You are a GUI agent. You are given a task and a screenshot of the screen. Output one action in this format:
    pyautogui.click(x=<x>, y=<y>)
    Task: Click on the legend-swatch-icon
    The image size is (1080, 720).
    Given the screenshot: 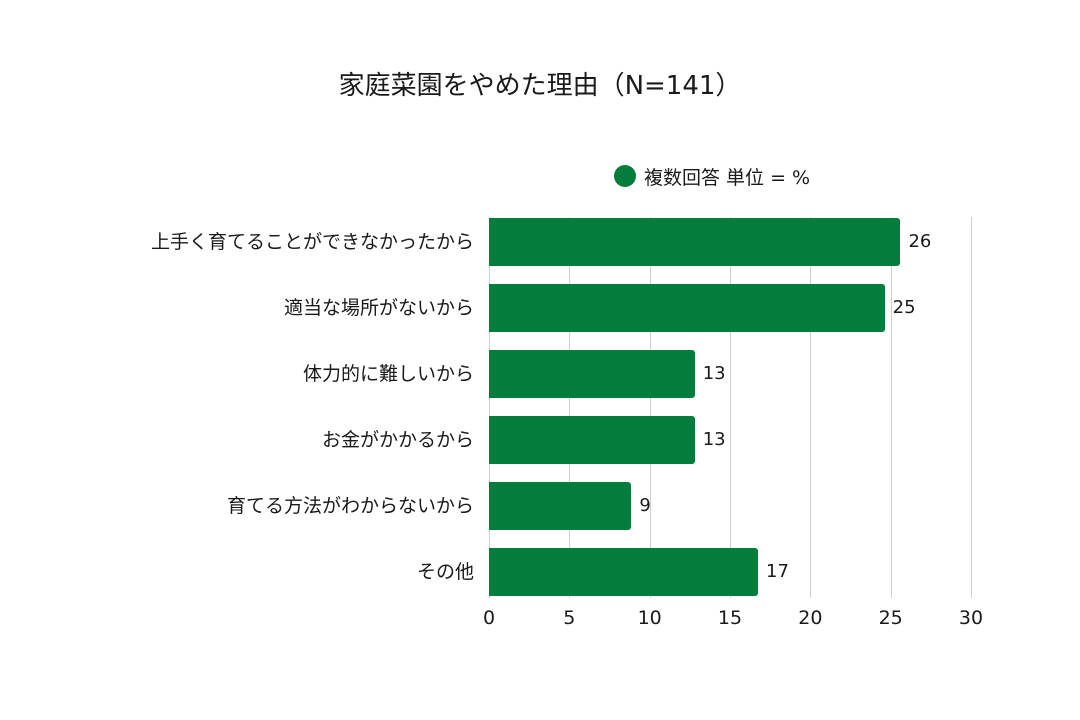 What is the action you would take?
    pyautogui.click(x=625, y=176)
    